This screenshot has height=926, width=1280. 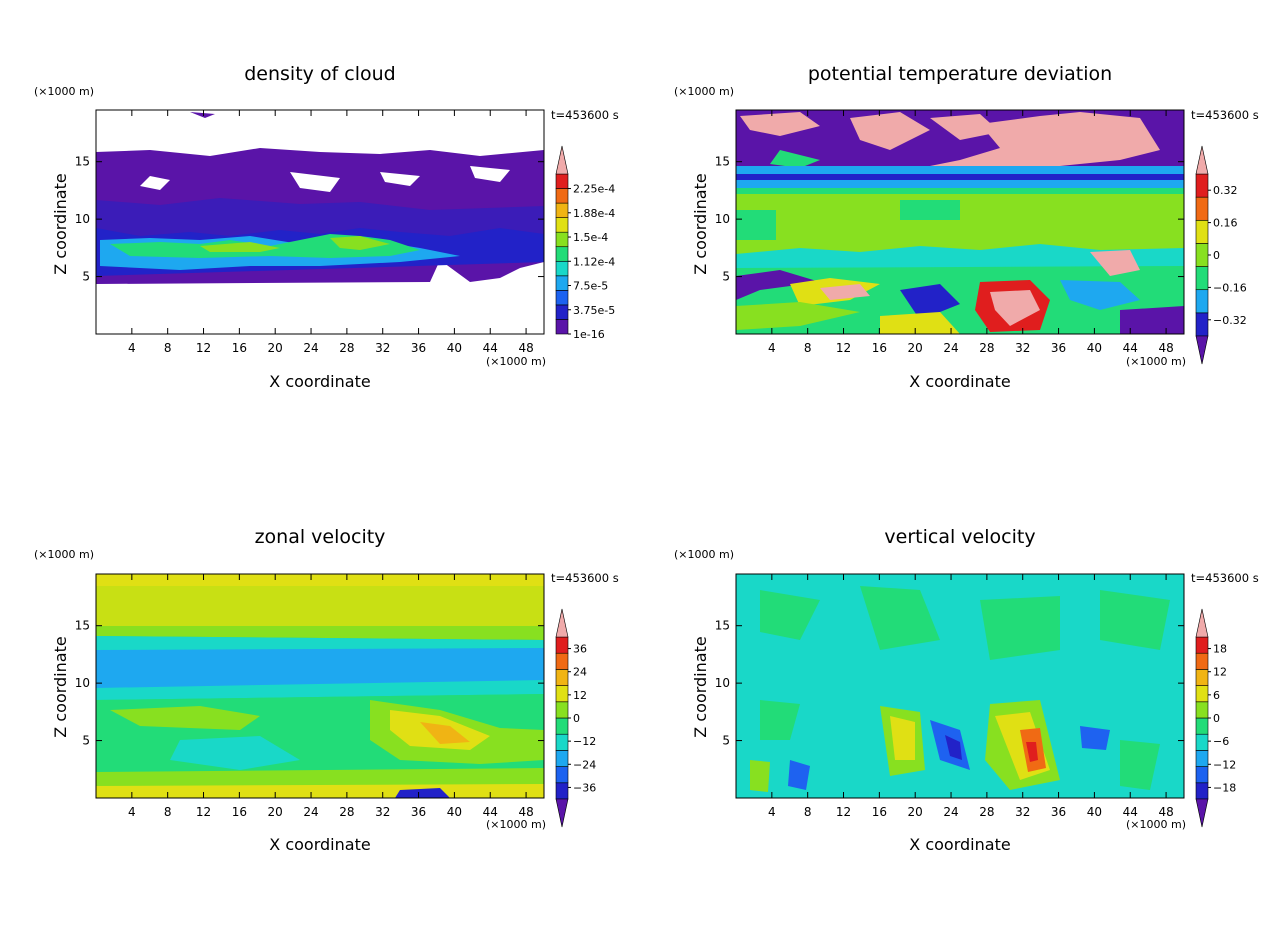 I want to click on colorbar-label: 3.75e-5, so click(x=594, y=310).